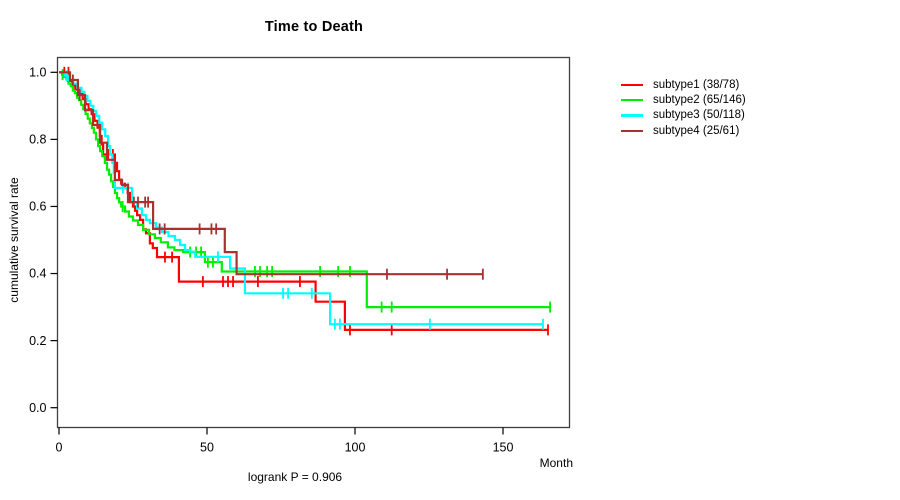 This screenshot has width=900, height=500. Describe the element at coordinates (207, 448) in the screenshot. I see `x-tick-label: 50` at that location.